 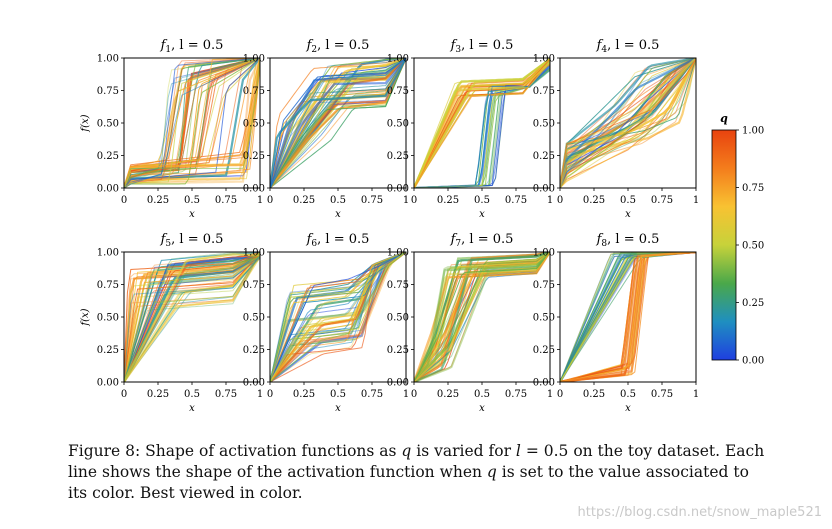 What do you see at coordinates (753, 188) in the screenshot?
I see `colorbar-tick-label: 0.75` at bounding box center [753, 188].